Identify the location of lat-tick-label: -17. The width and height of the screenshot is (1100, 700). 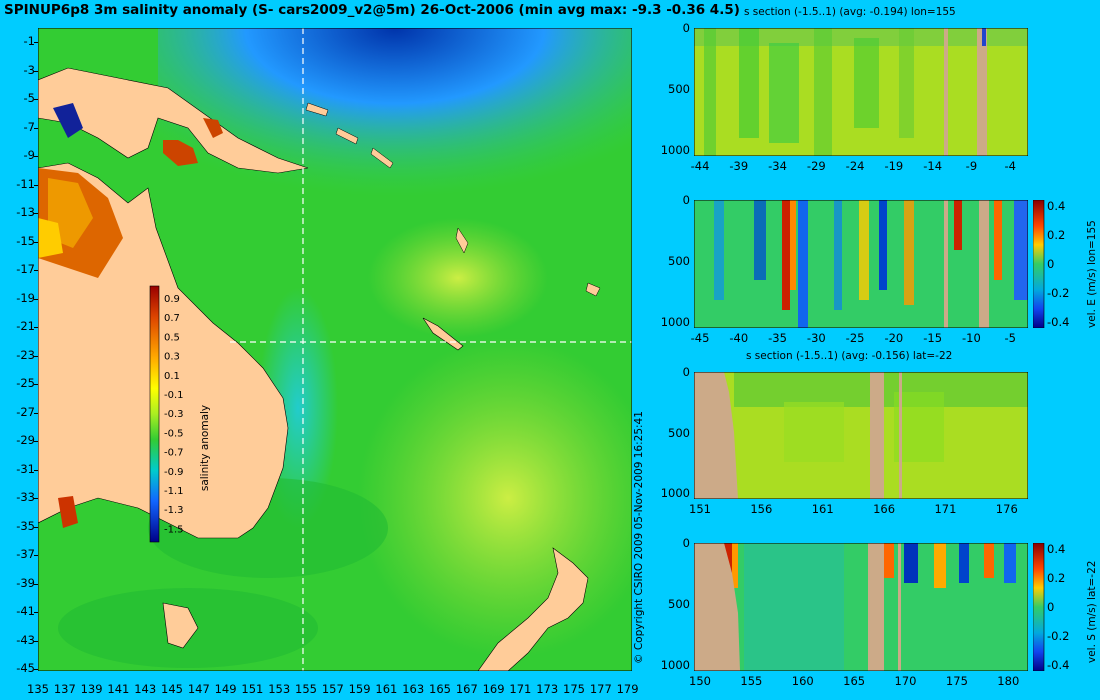
(25, 269).